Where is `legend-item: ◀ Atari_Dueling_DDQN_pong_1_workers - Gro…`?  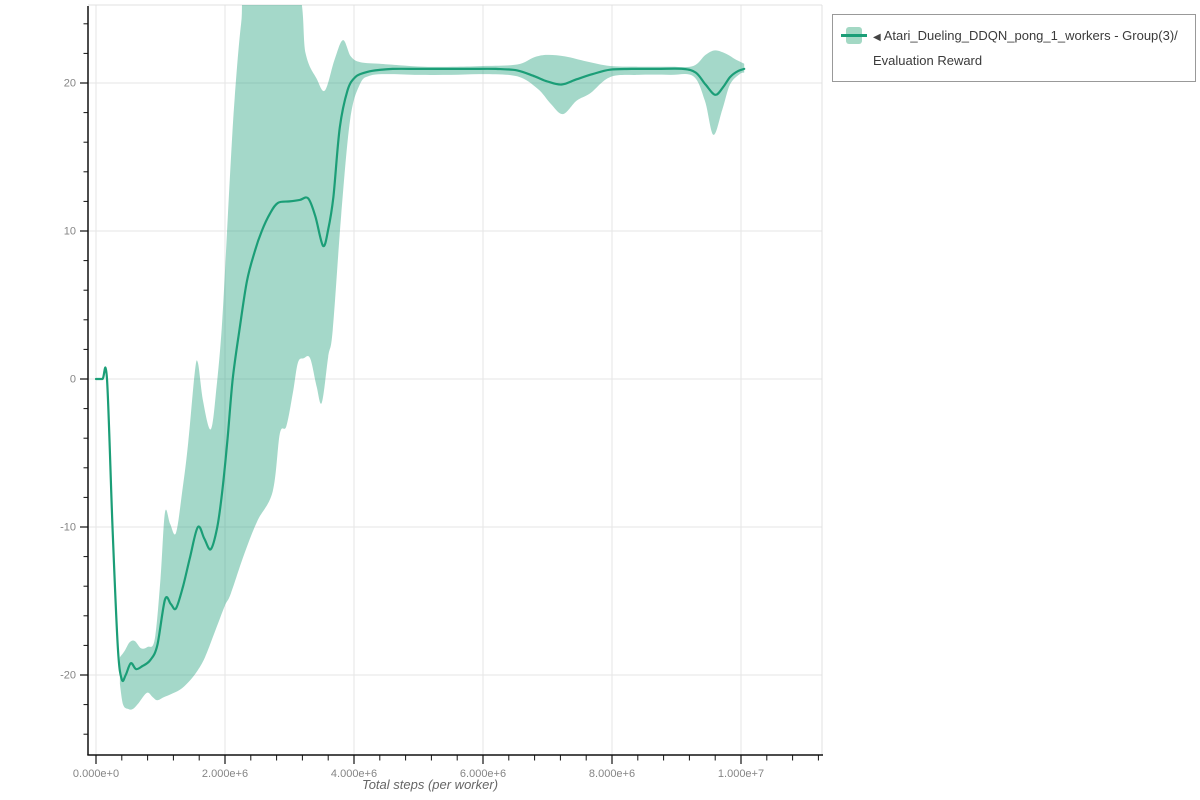 legend-item: ◀ Atari_Dueling_DDQN_pong_1_workers - Gro… is located at coordinates (1014, 48).